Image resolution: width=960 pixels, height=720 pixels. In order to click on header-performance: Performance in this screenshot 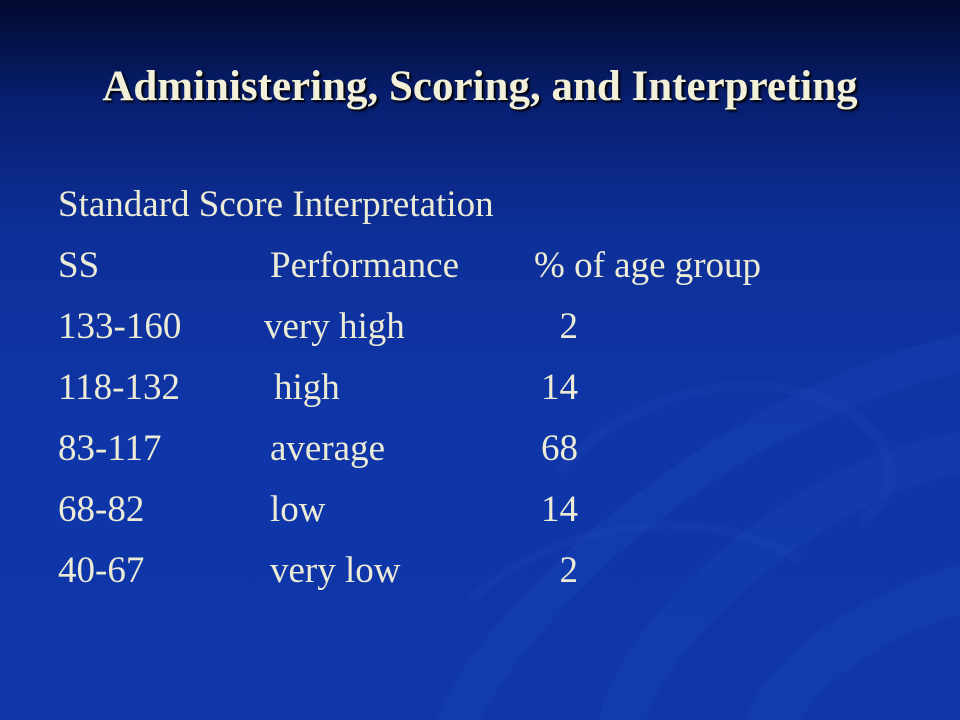, I will do `click(365, 265)`.